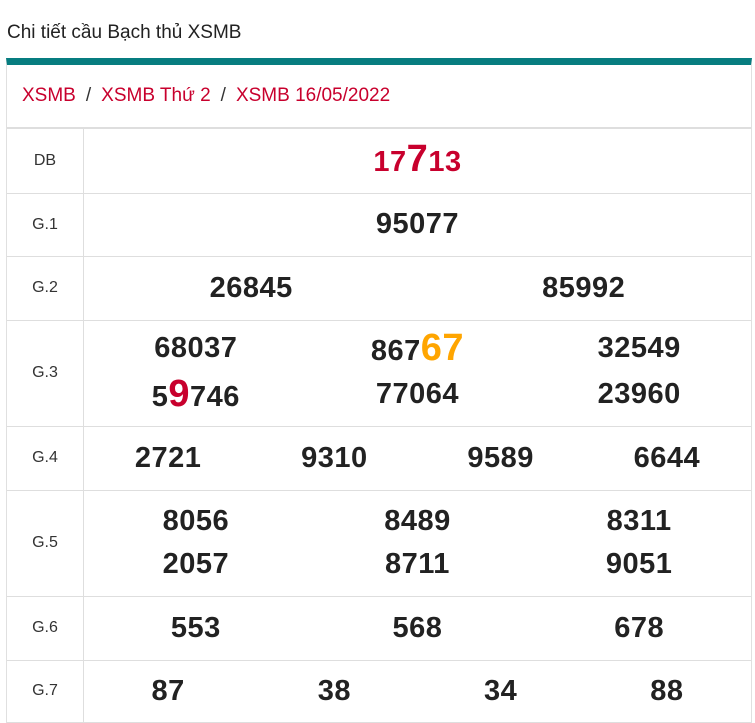  I want to click on prize-number: 8489, so click(418, 521).